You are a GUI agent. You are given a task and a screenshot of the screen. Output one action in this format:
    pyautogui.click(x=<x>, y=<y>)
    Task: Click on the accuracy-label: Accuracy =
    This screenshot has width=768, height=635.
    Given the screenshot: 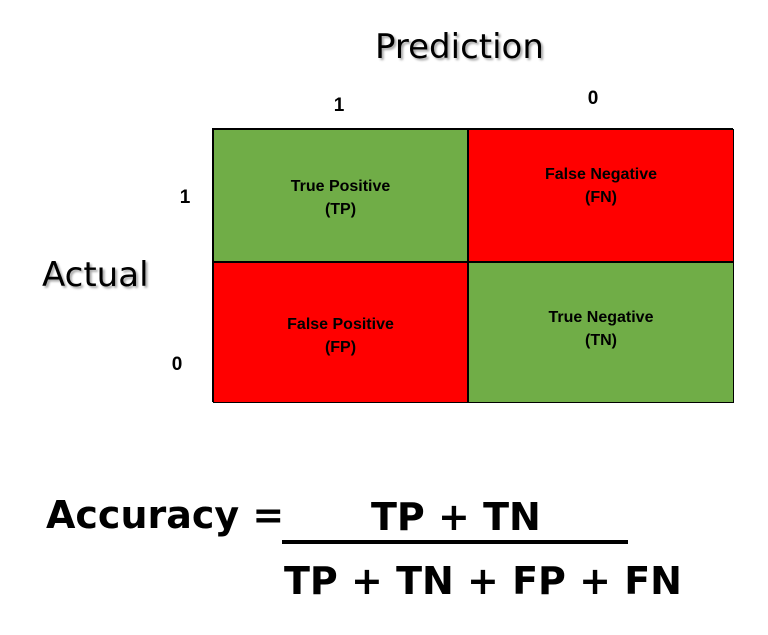 What is the action you would take?
    pyautogui.click(x=165, y=515)
    